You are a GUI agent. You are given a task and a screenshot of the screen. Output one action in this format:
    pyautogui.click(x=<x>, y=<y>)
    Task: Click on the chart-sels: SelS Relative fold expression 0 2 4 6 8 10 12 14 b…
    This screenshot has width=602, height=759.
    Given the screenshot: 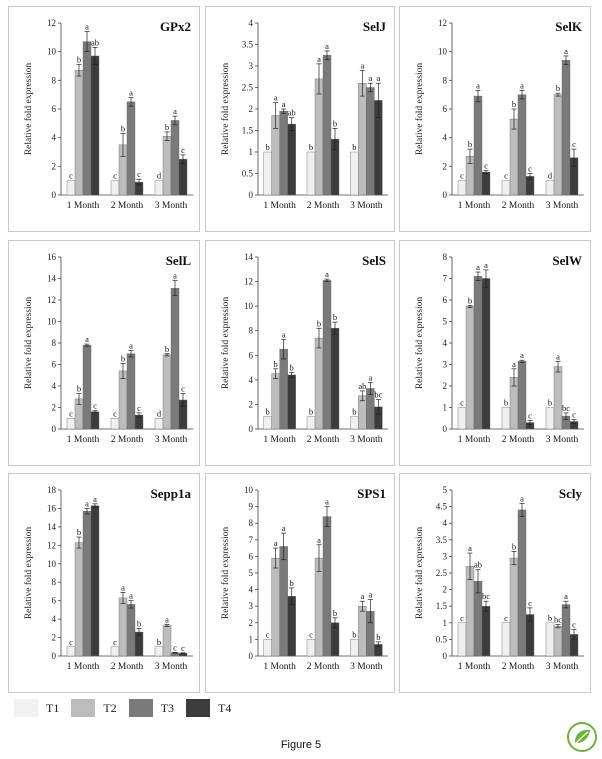 What is the action you would take?
    pyautogui.click(x=304, y=348)
    